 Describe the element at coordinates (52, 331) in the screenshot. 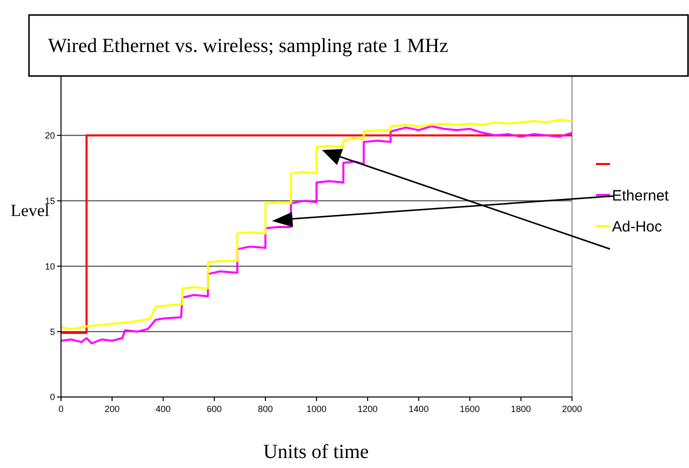

I see `y-tick-label: 5` at that location.